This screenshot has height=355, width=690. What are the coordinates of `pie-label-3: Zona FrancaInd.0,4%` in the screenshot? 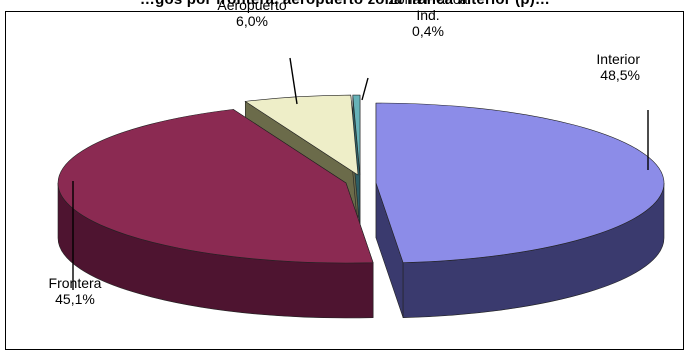 It's located at (414, 50).